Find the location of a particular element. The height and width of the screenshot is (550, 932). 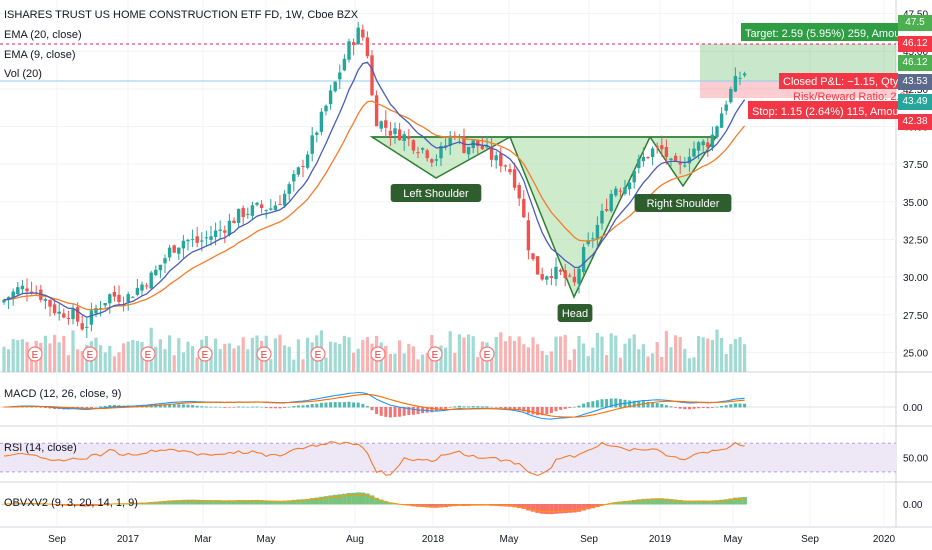

rsi-band is located at coordinates (448, 457).